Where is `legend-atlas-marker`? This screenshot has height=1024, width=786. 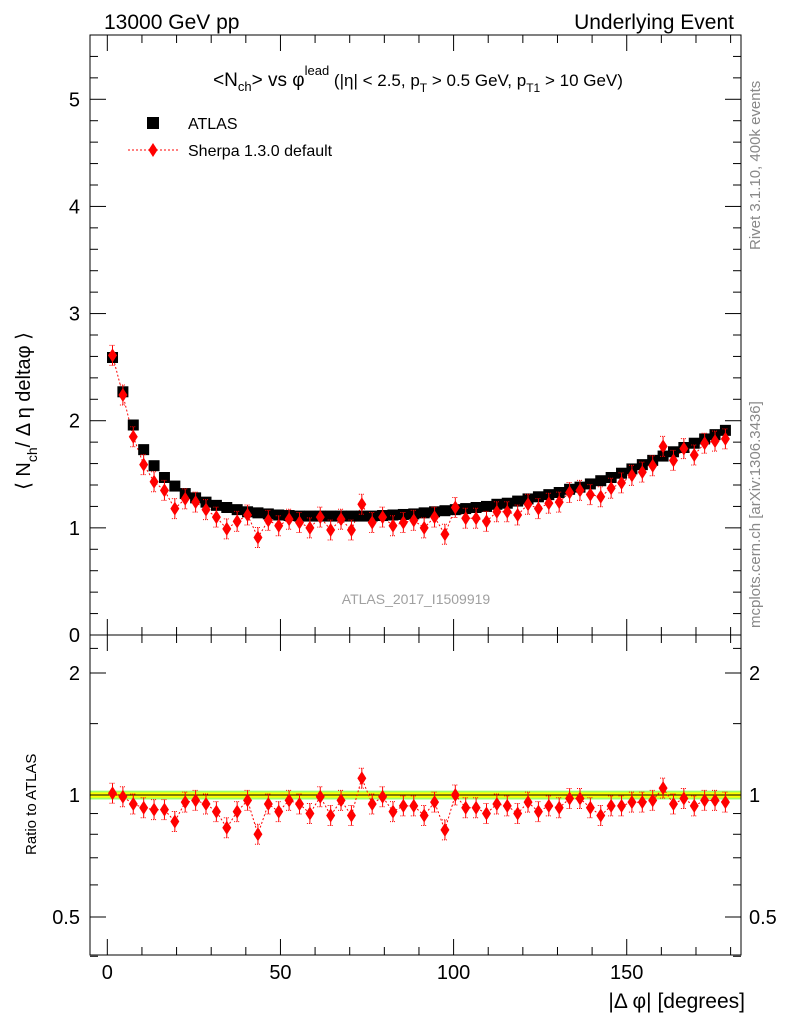
legend-atlas-marker is located at coordinates (153, 123).